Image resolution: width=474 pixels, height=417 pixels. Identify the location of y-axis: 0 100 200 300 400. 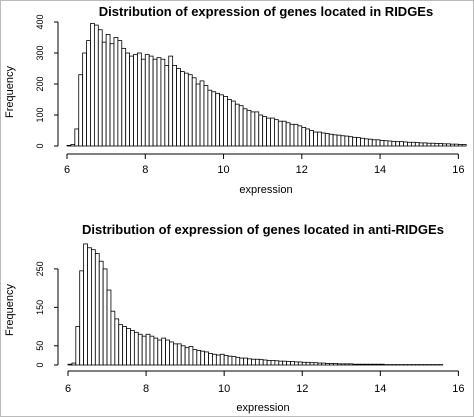
(47, 81).